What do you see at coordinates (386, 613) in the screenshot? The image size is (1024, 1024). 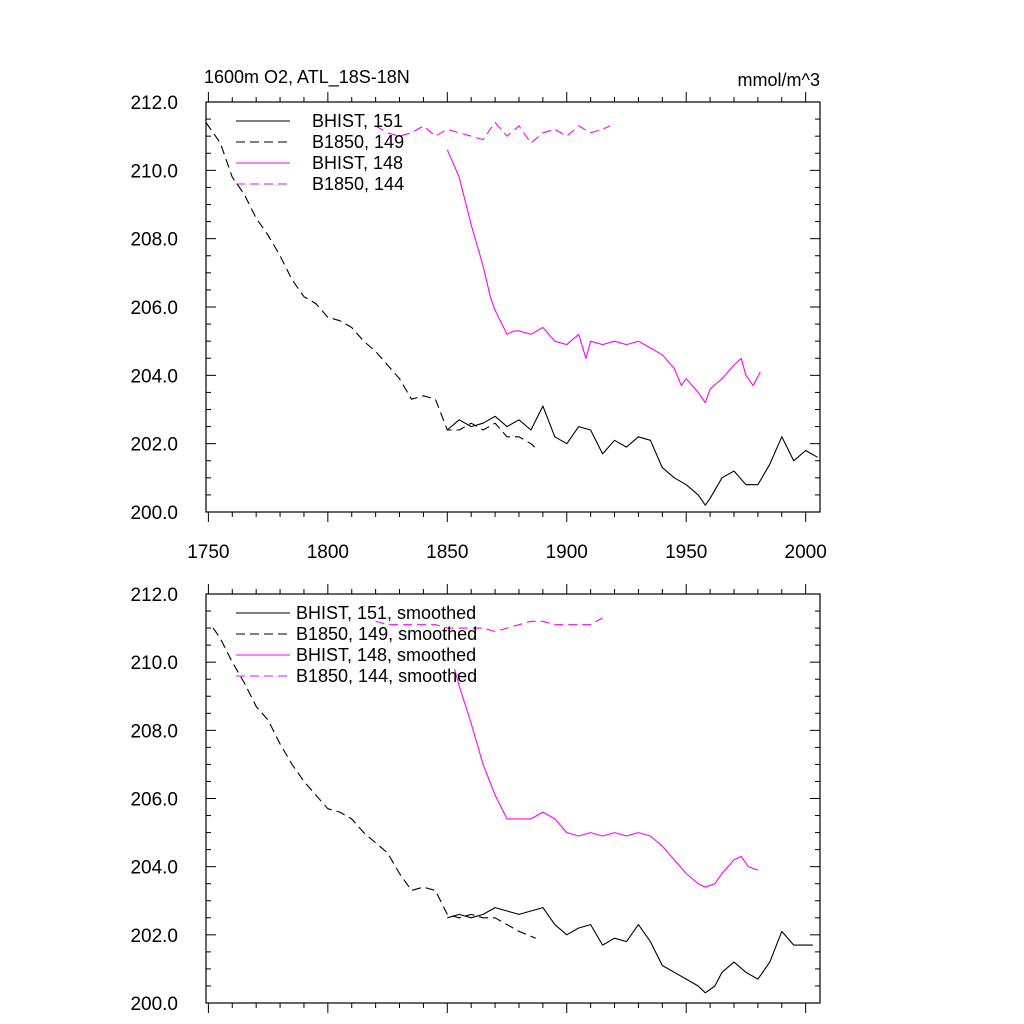 I see `legend-label-0: BHIST, 151, smoothed` at bounding box center [386, 613].